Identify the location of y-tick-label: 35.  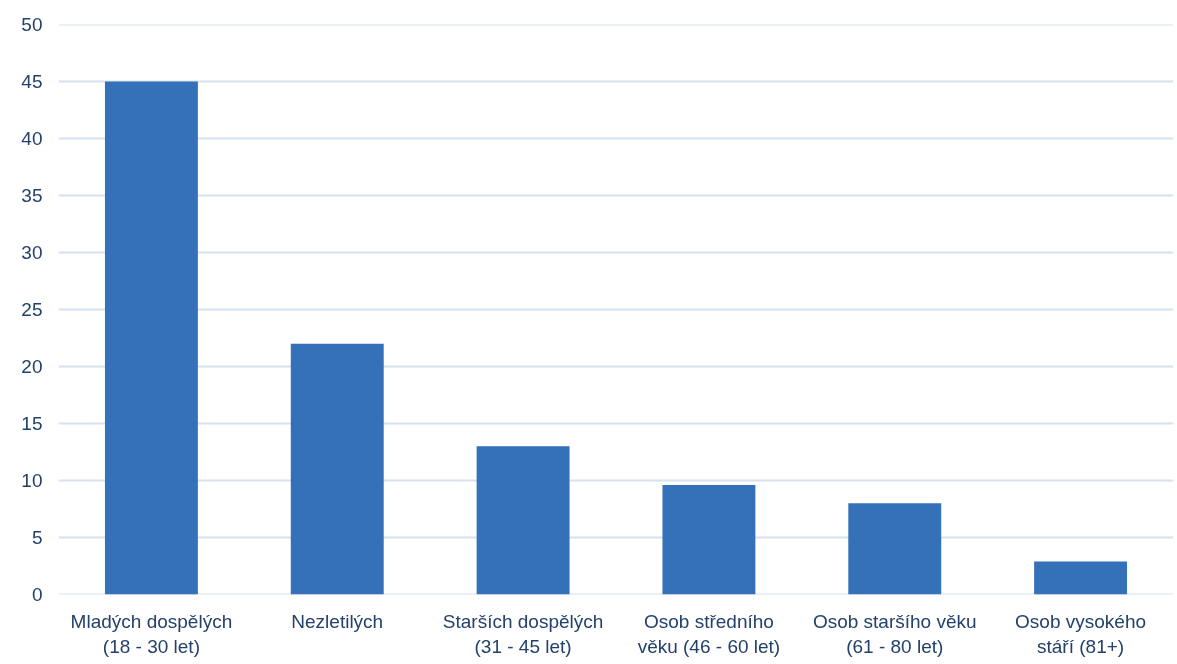
(32, 195).